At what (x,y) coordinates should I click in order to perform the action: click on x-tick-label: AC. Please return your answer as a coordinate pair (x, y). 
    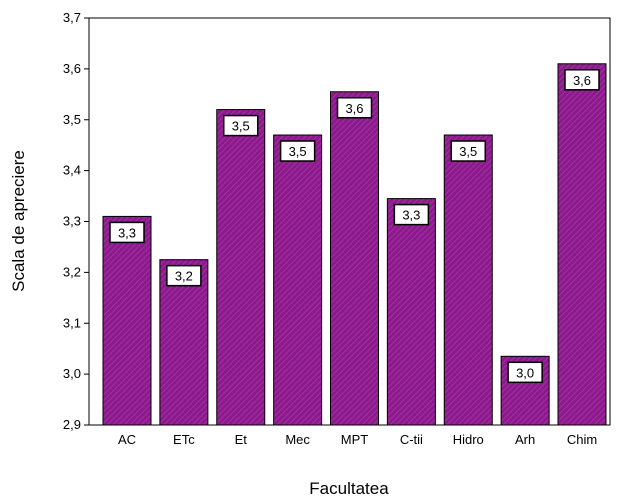
    Looking at the image, I should click on (127, 439).